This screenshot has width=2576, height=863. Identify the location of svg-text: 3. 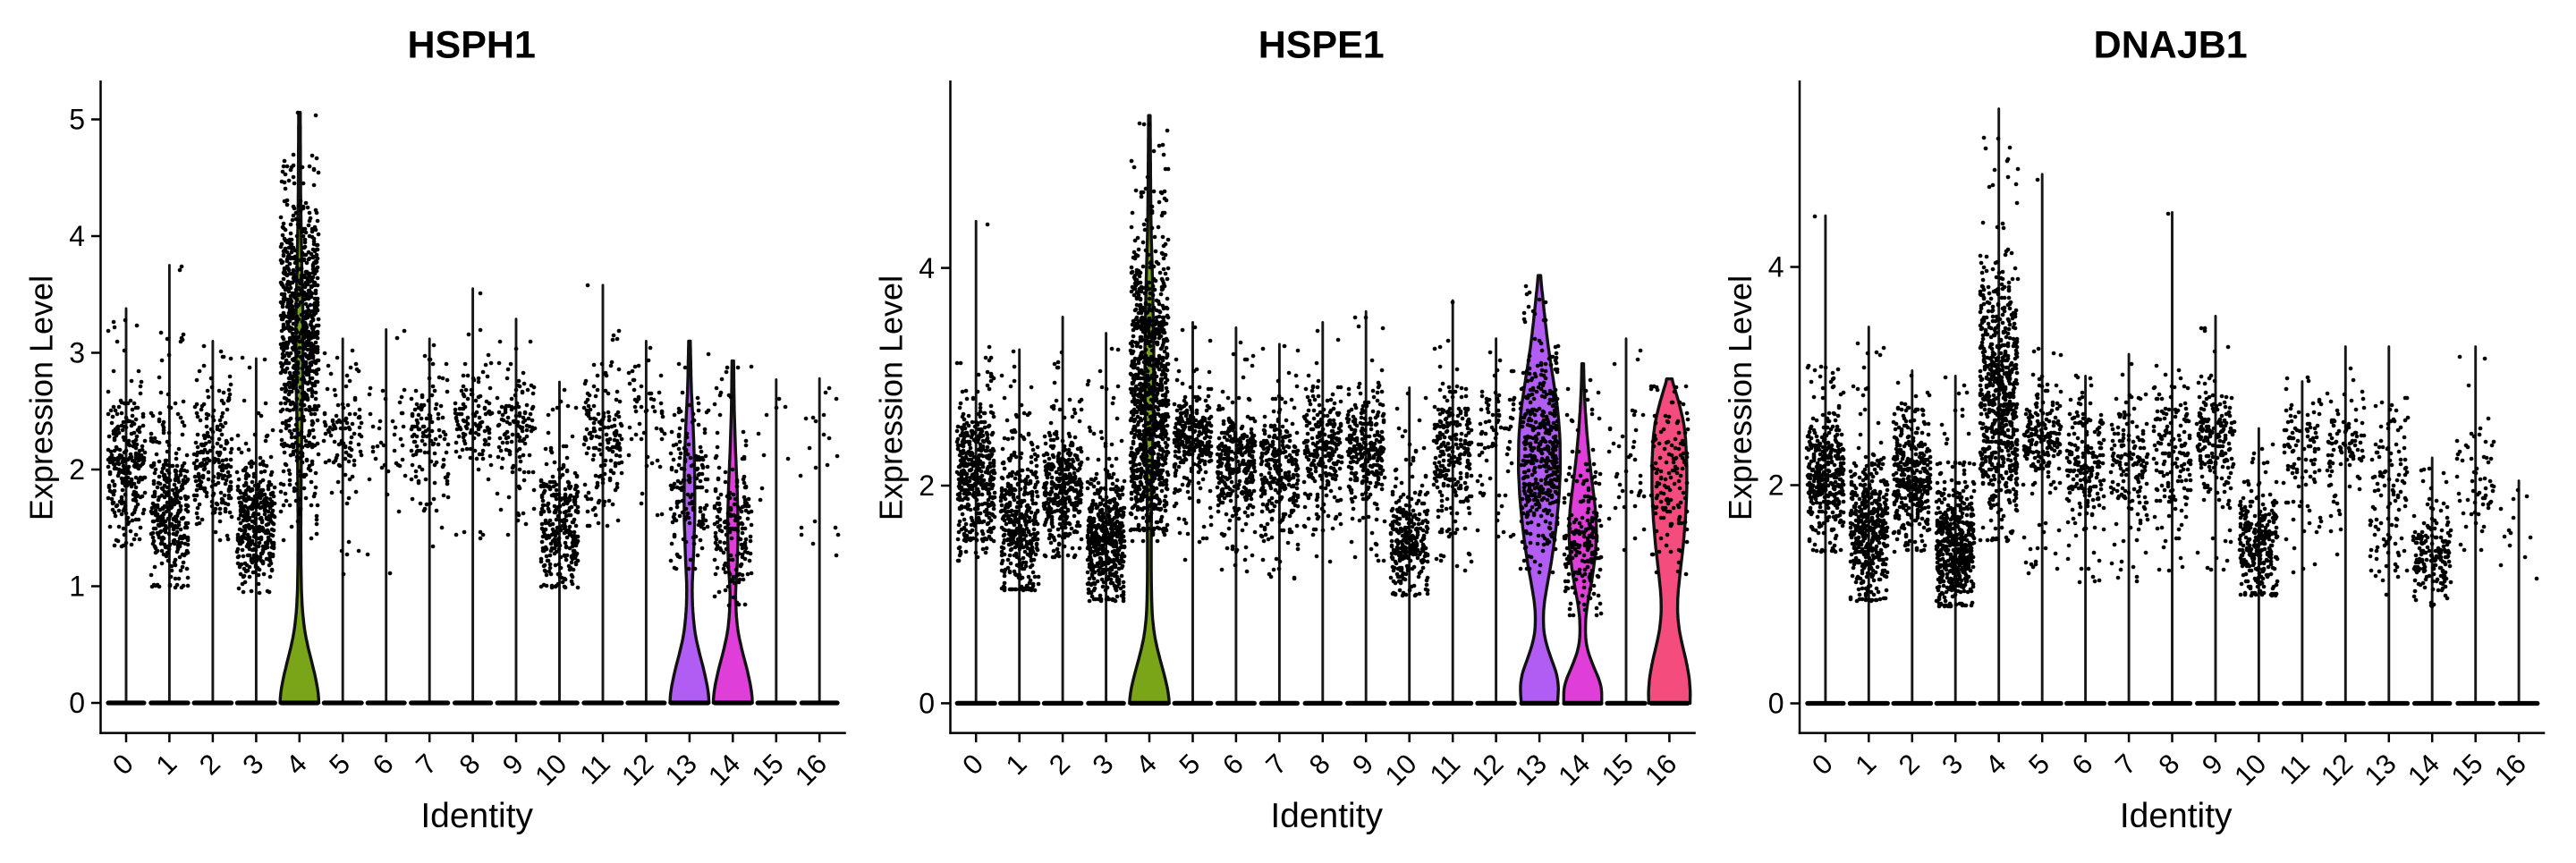
(77, 353).